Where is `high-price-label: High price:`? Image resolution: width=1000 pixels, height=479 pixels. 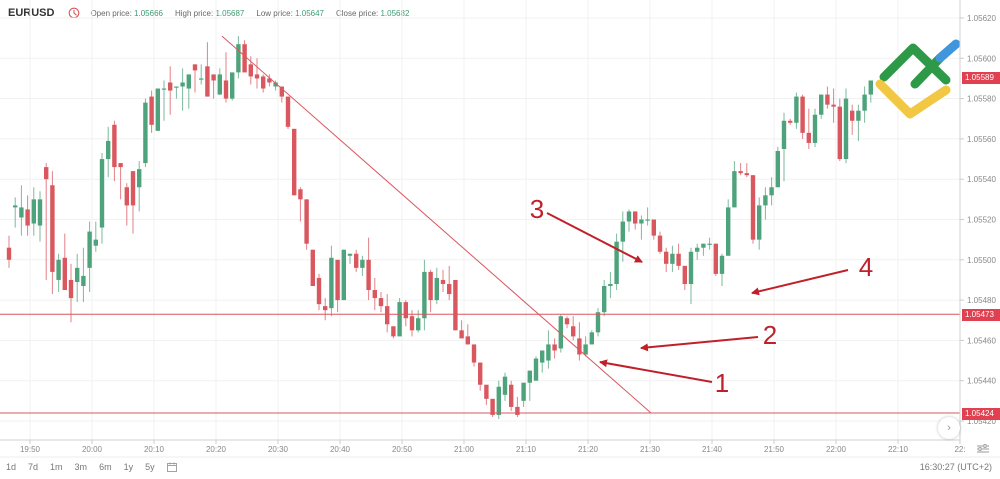 high-price-label: High price: is located at coordinates (194, 13).